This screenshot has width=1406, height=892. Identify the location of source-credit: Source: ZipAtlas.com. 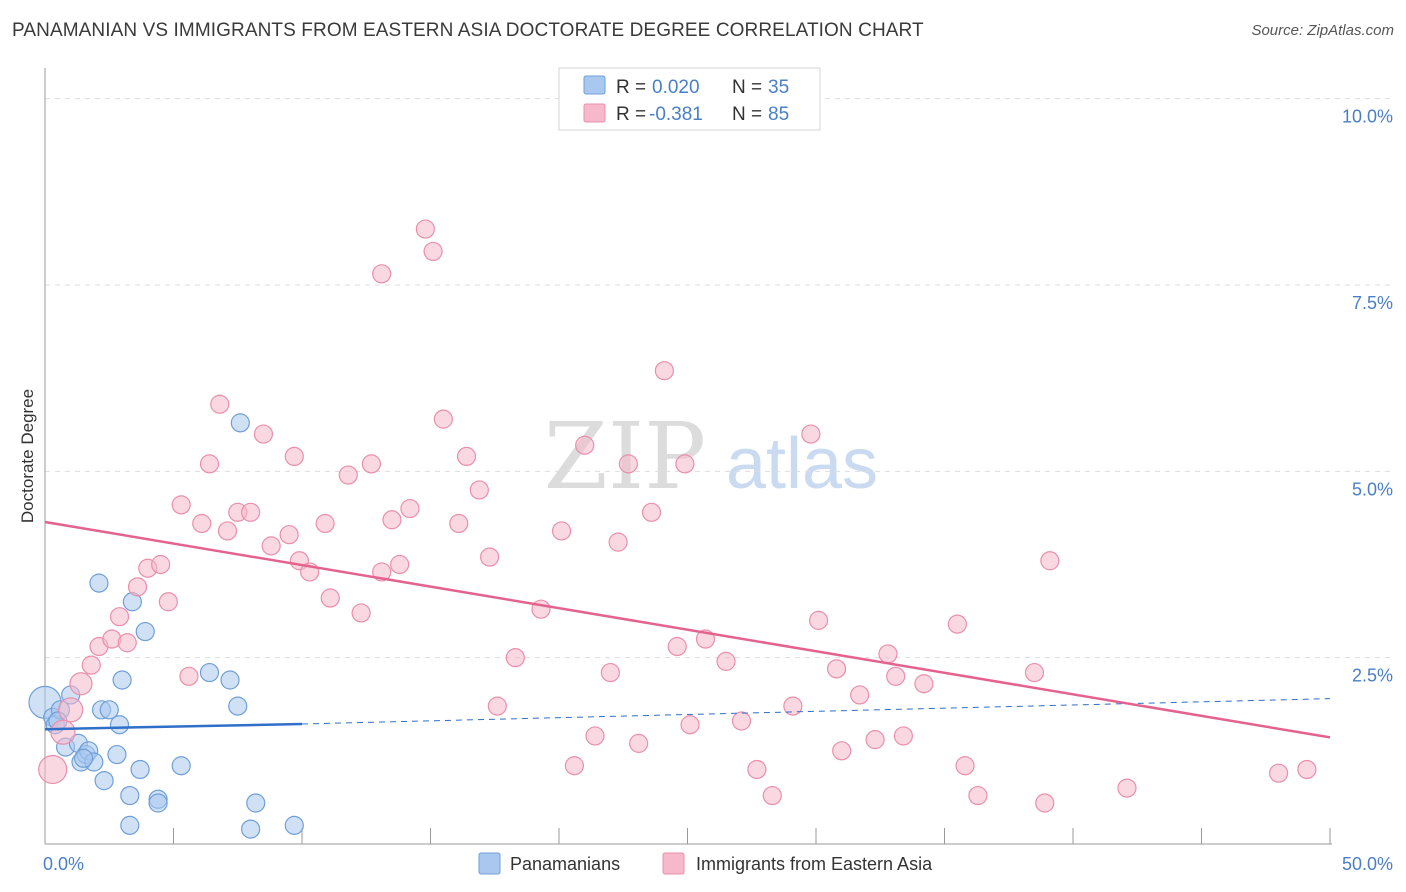
(1322, 30).